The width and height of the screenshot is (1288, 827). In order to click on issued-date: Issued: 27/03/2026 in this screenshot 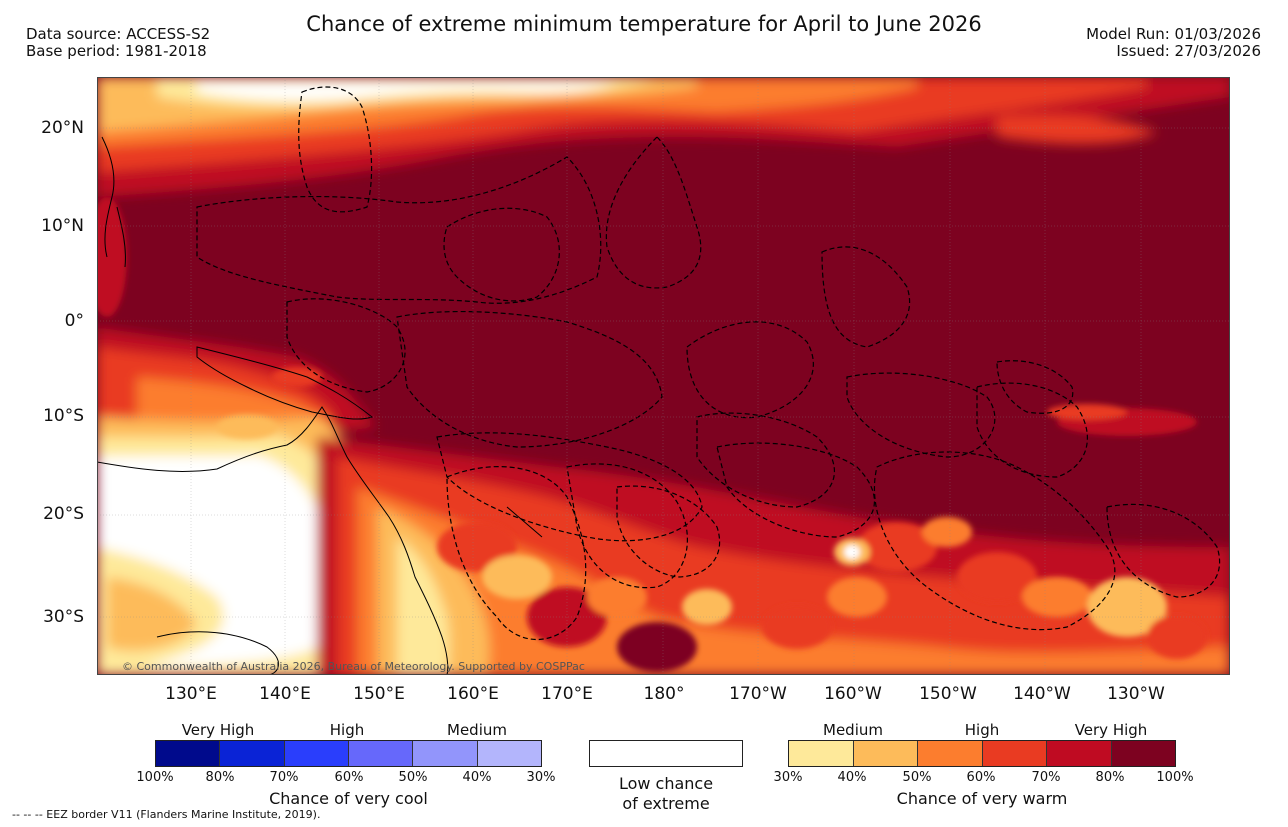, I will do `click(1188, 51)`.